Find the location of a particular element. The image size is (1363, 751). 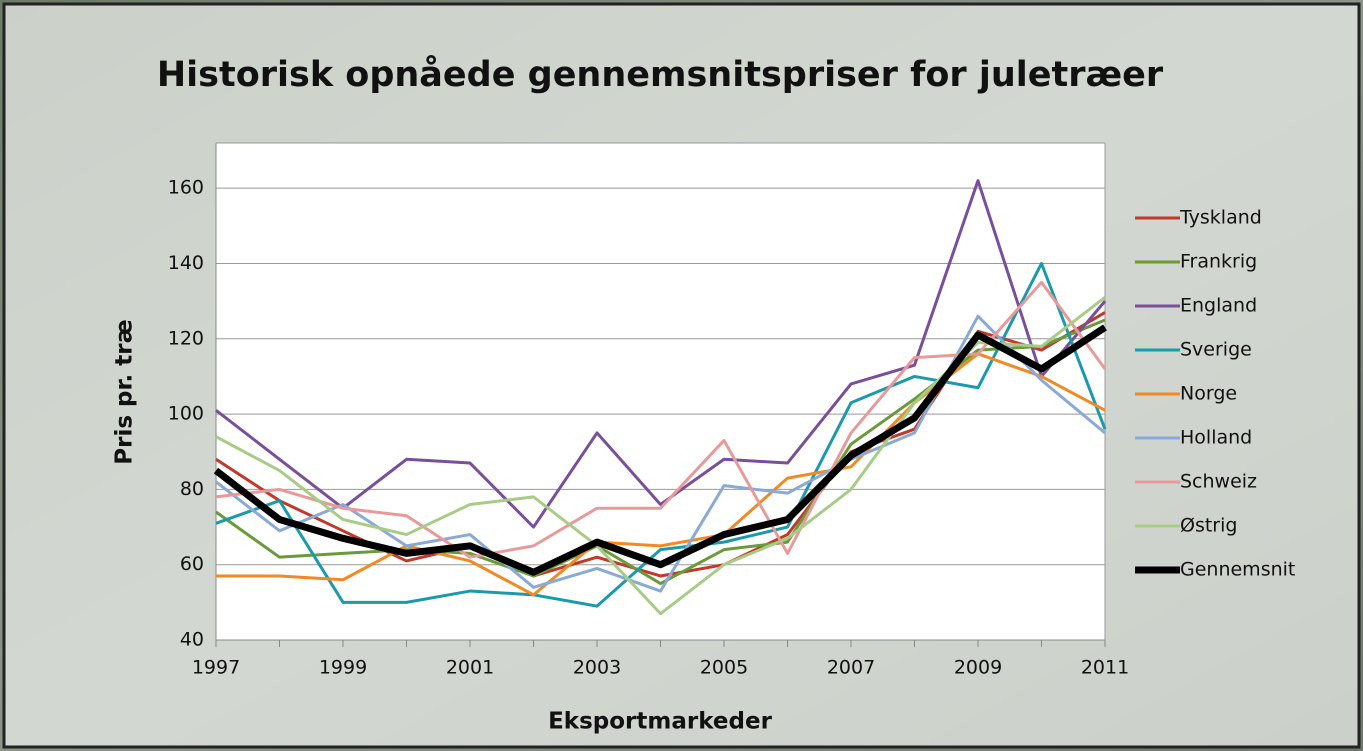

y-tick-label: 160 is located at coordinates (186, 188).